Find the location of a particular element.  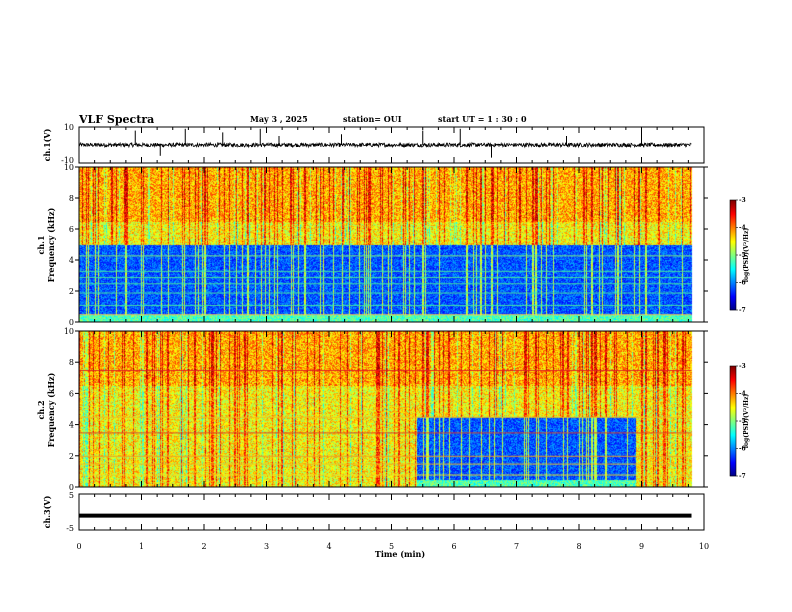

ytick-label: 2 is located at coordinates (71, 456).